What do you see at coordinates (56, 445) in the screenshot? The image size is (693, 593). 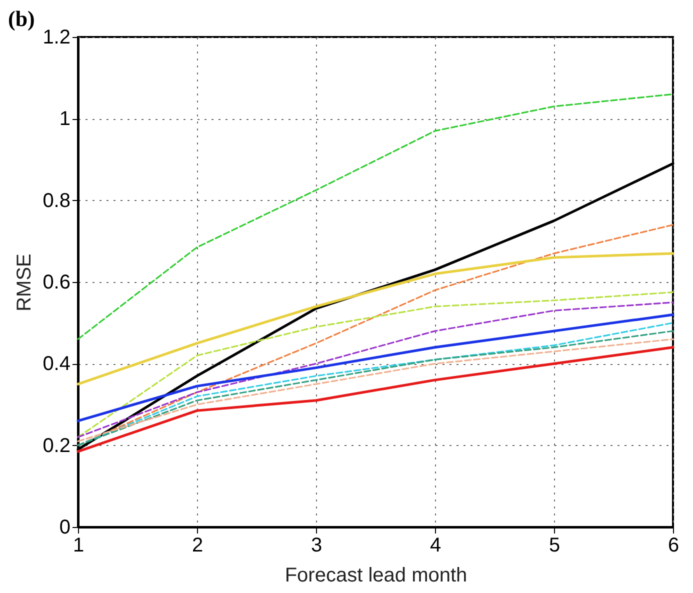 I see `y-tick-label: 0.2` at bounding box center [56, 445].